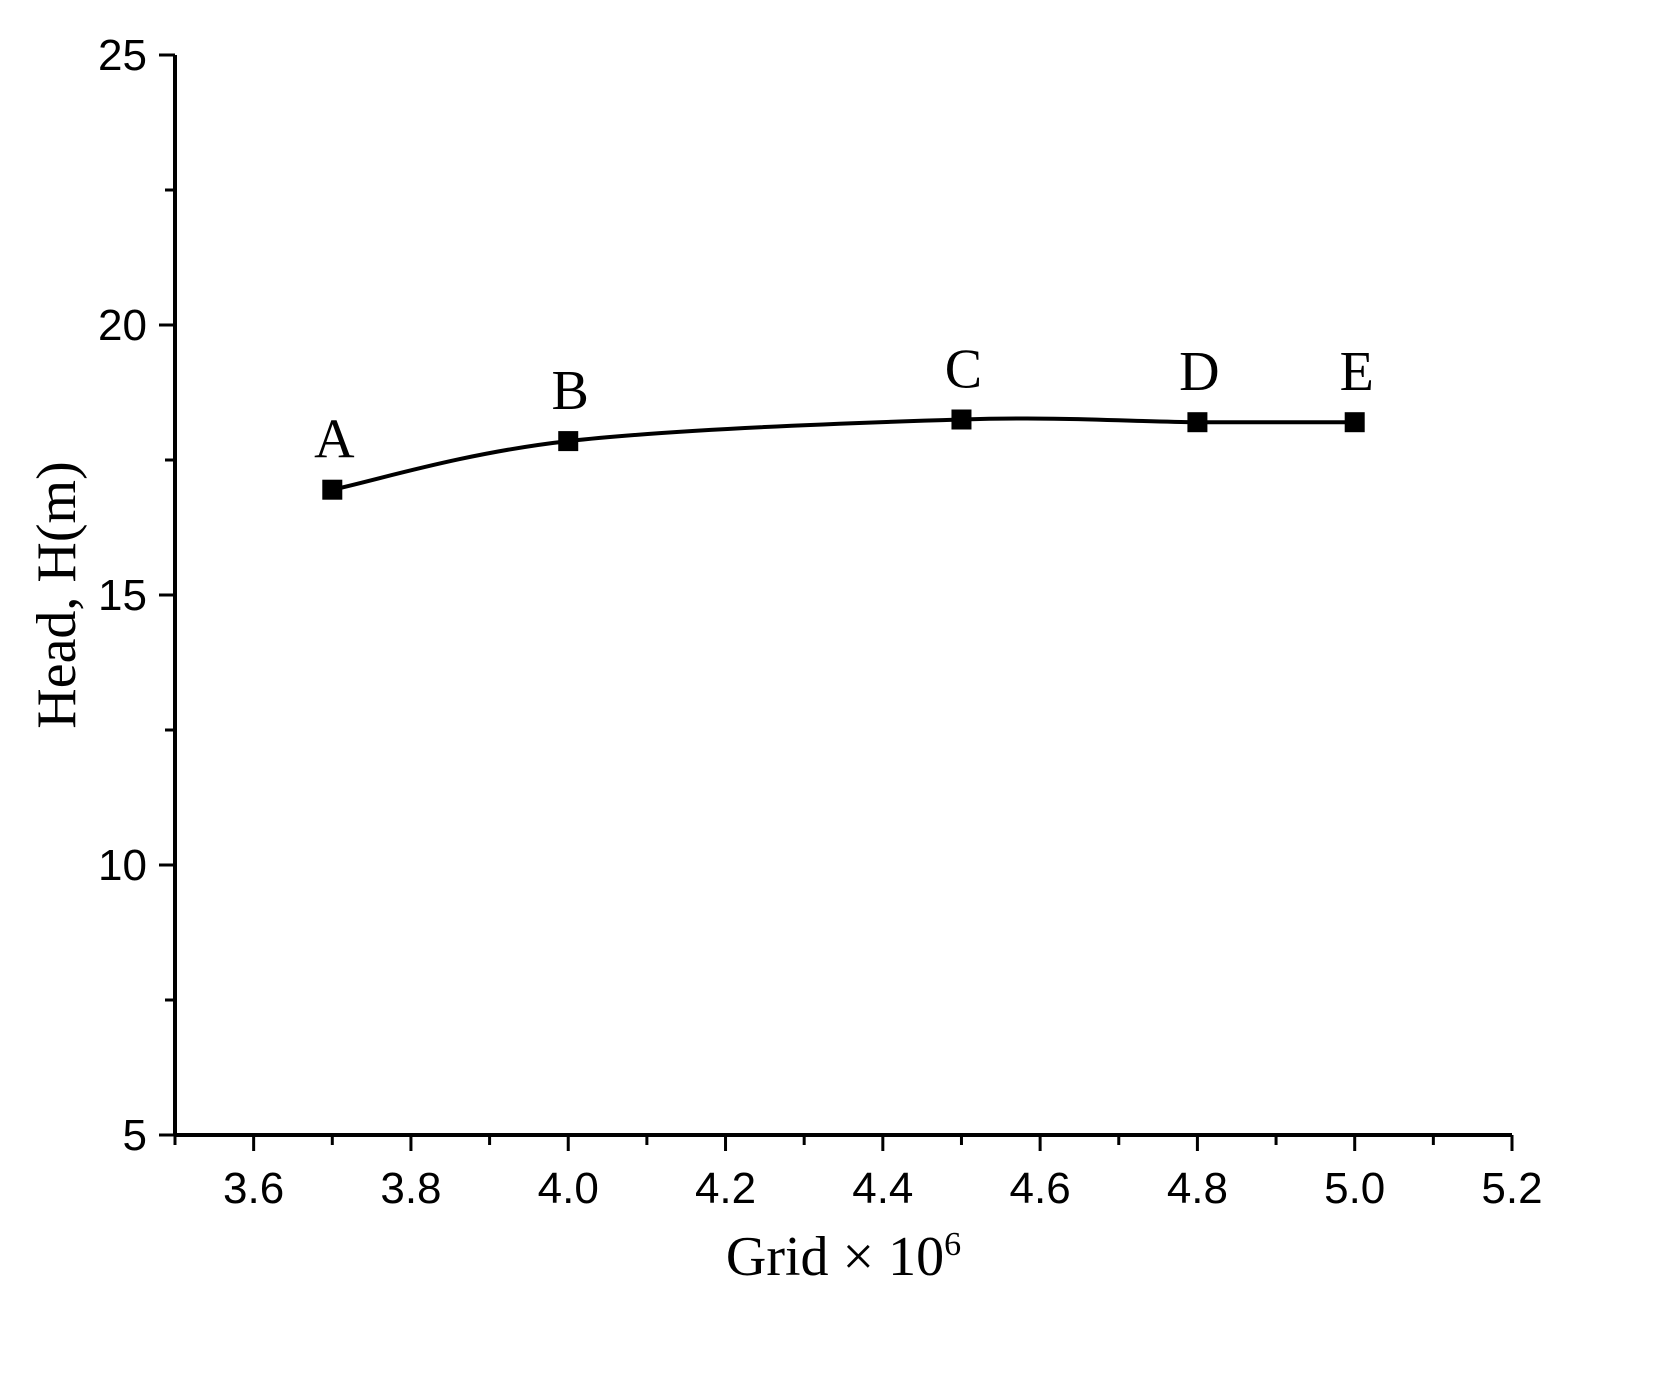  I want to click on x-tick-label: 5.2, so click(1511, 1188).